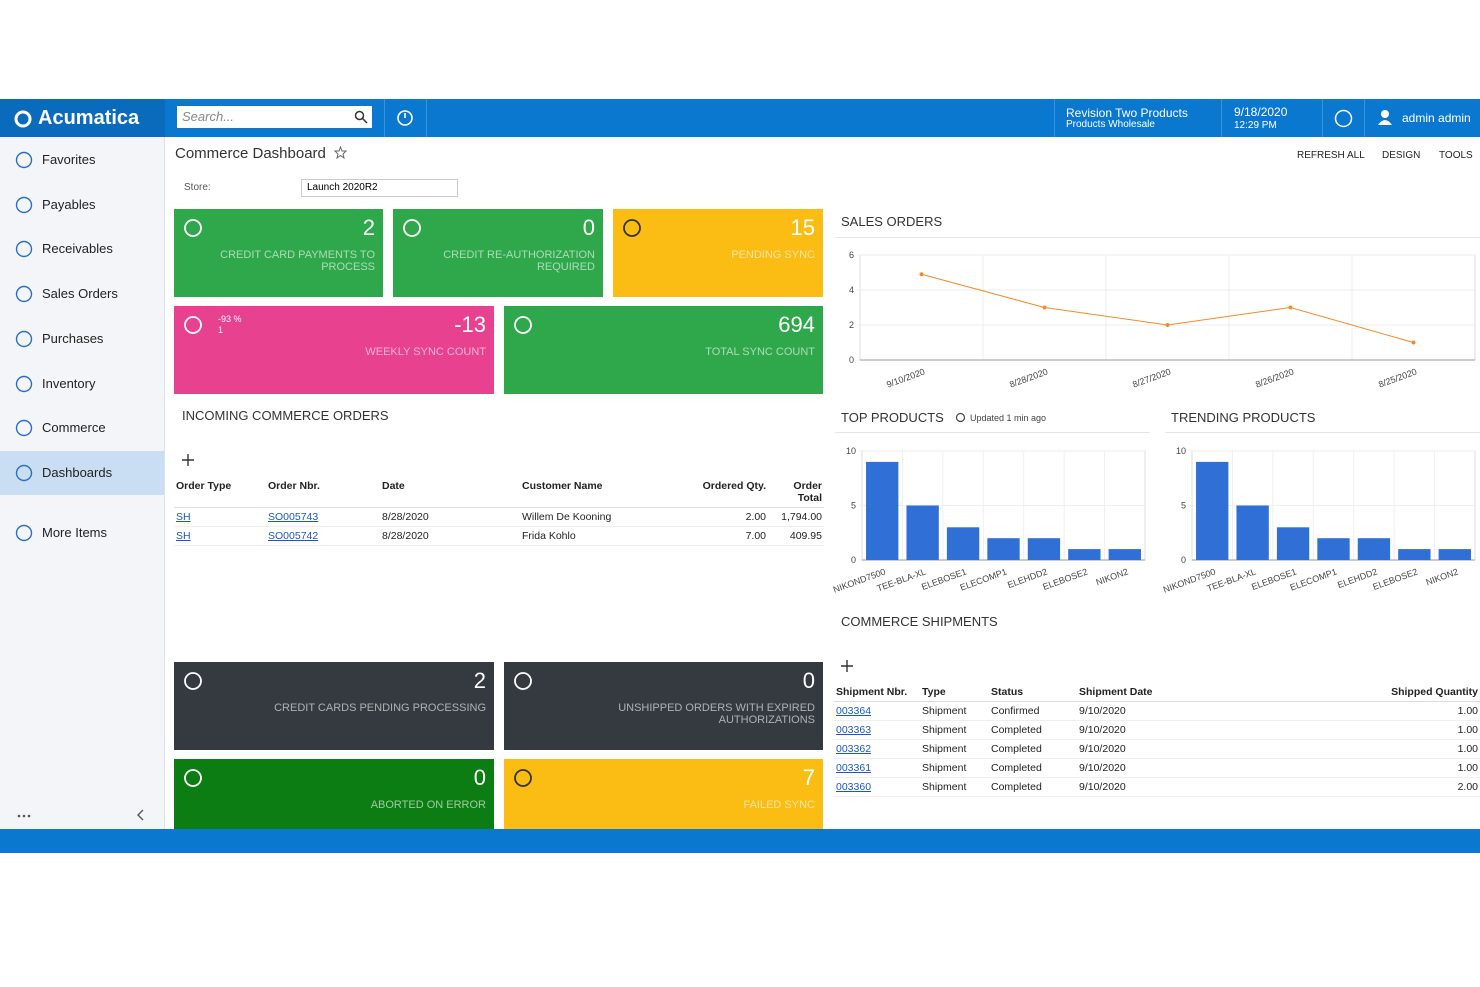  What do you see at coordinates (1033, 768) in the screenshot?
I see `table-cell: Completed` at bounding box center [1033, 768].